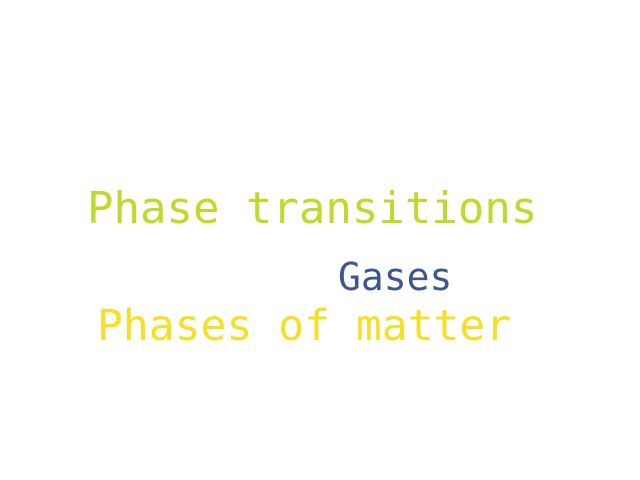  Describe the element at coordinates (312, 208) in the screenshot. I see `word-phase-transitions: Phase transitions` at that location.